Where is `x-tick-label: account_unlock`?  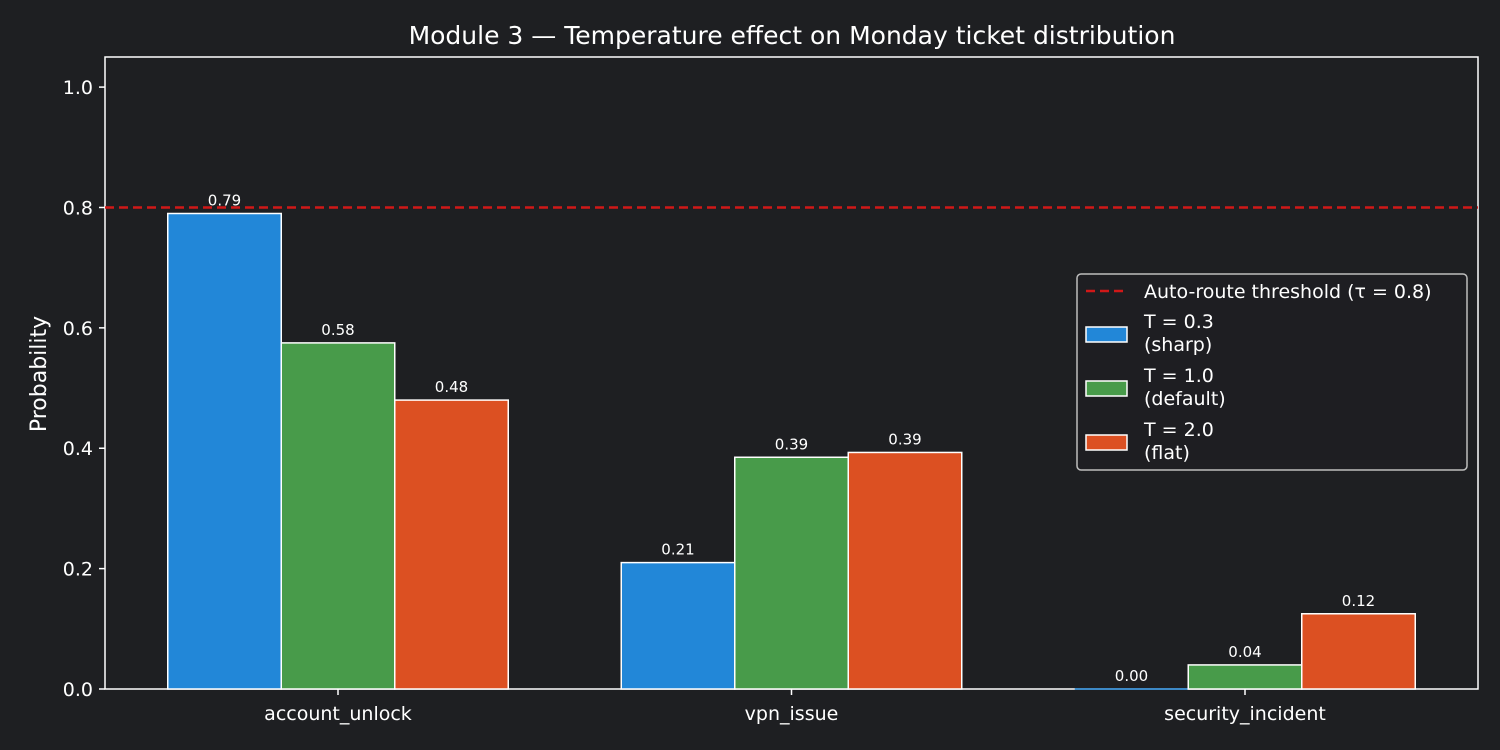 x-tick-label: account_unlock is located at coordinates (338, 714).